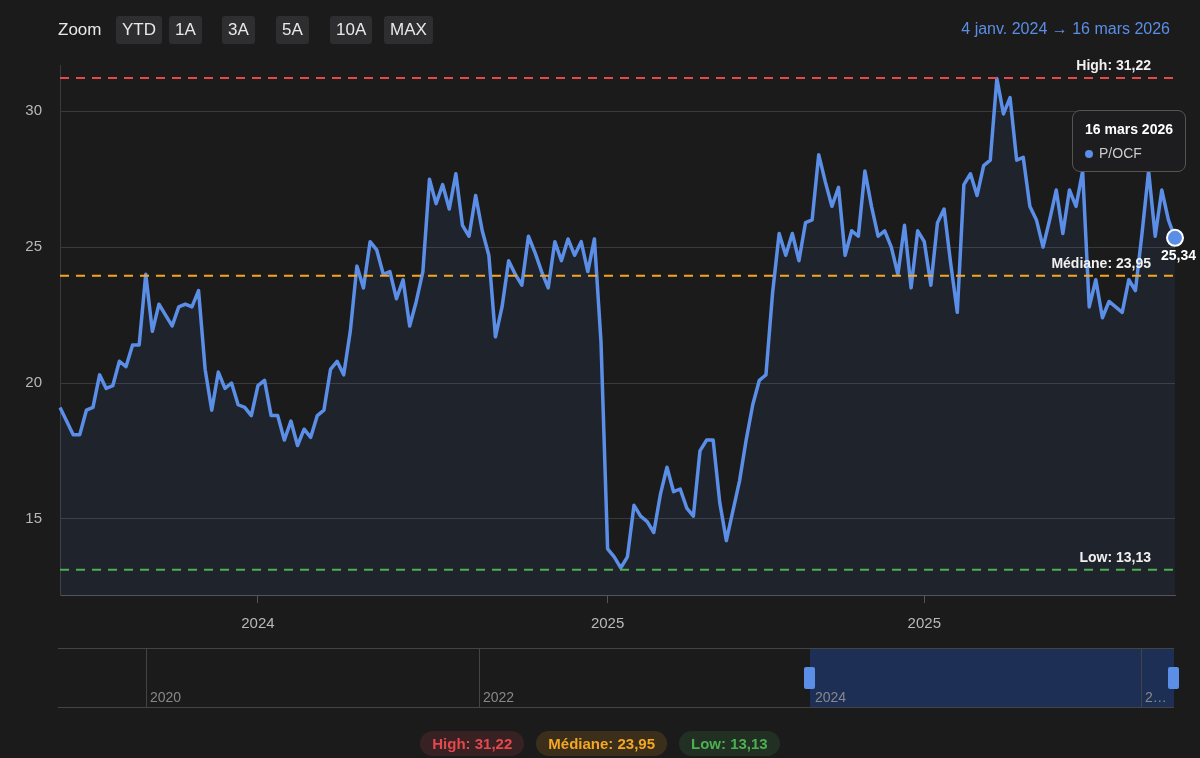  Describe the element at coordinates (258, 623) in the screenshot. I see `x-tick-label: 2024` at that location.